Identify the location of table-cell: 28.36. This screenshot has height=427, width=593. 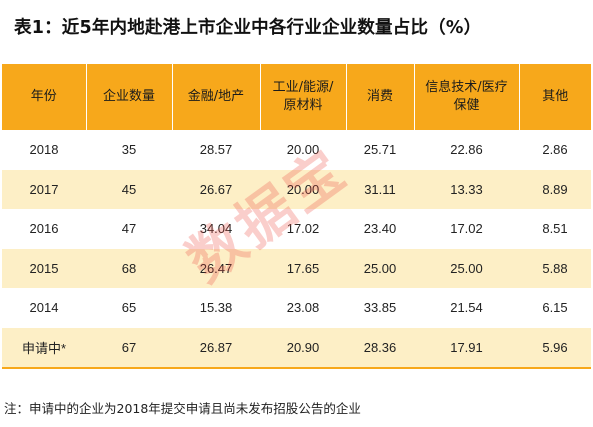
(380, 348).